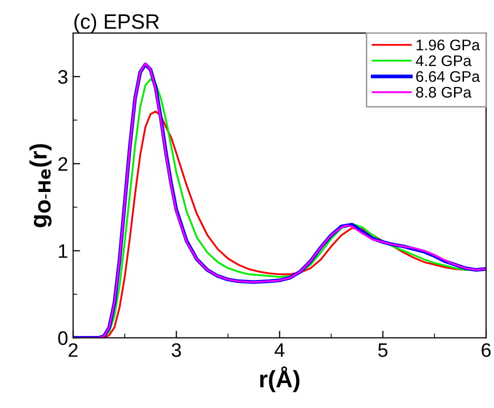 The height and width of the screenshot is (408, 494). Describe the element at coordinates (63, 77) in the screenshot. I see `y-tick-label: 3` at that location.